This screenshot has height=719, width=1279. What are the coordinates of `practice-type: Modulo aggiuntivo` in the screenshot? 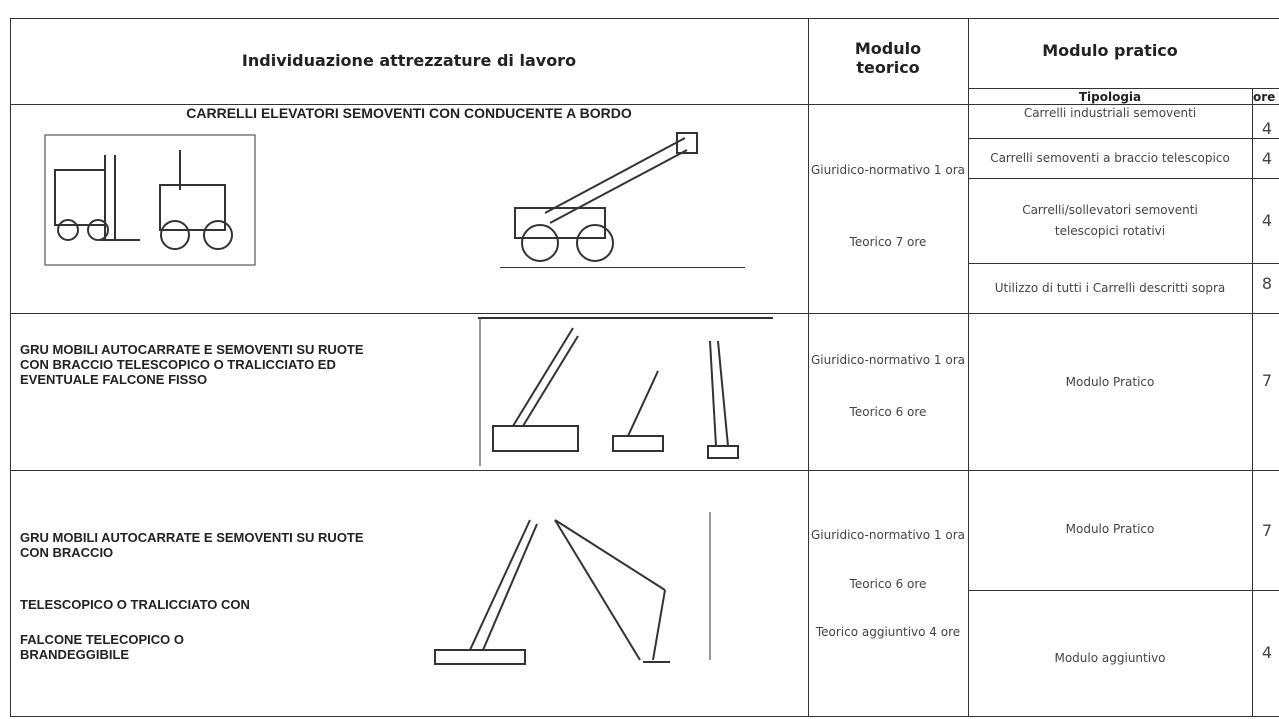 It's located at (1110, 658).